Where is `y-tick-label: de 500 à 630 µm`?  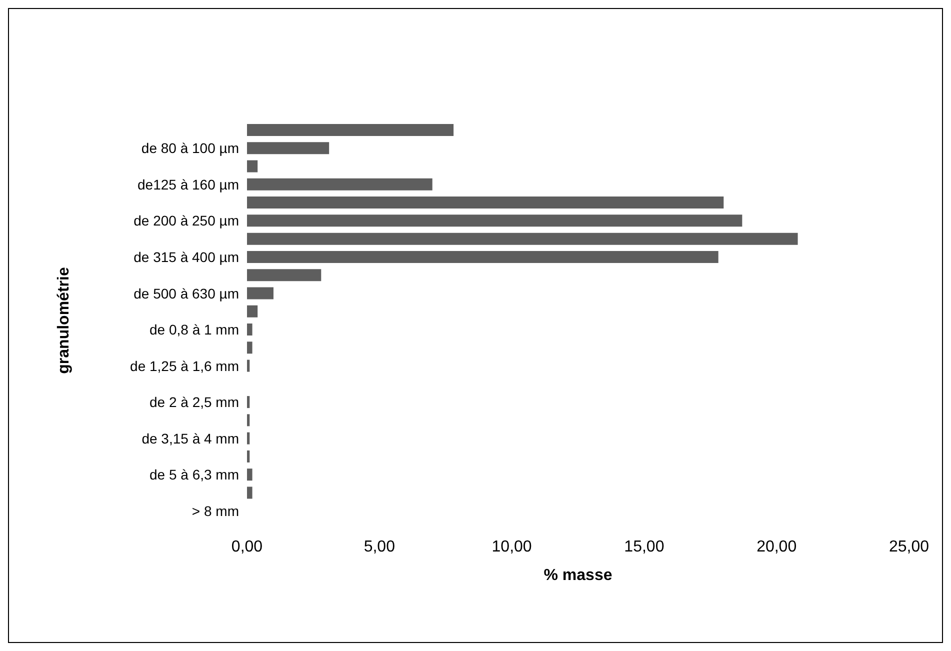 y-tick-label: de 500 à 630 µm is located at coordinates (186, 293).